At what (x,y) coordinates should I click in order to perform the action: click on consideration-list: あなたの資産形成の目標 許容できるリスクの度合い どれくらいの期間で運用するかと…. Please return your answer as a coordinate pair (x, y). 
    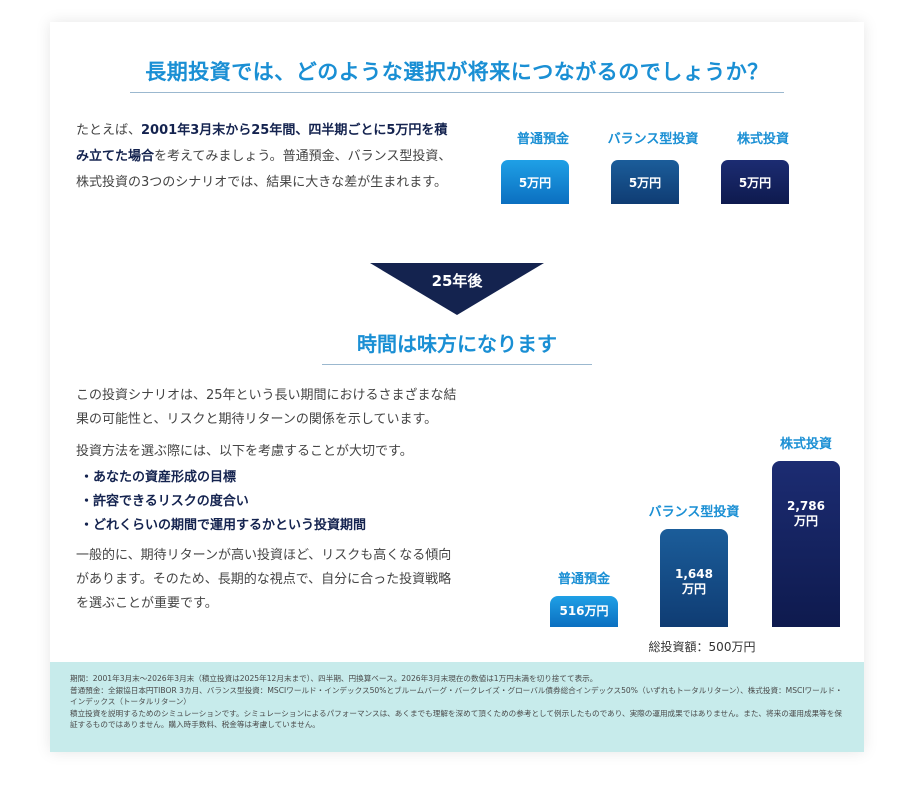
    Looking at the image, I should click on (267, 502).